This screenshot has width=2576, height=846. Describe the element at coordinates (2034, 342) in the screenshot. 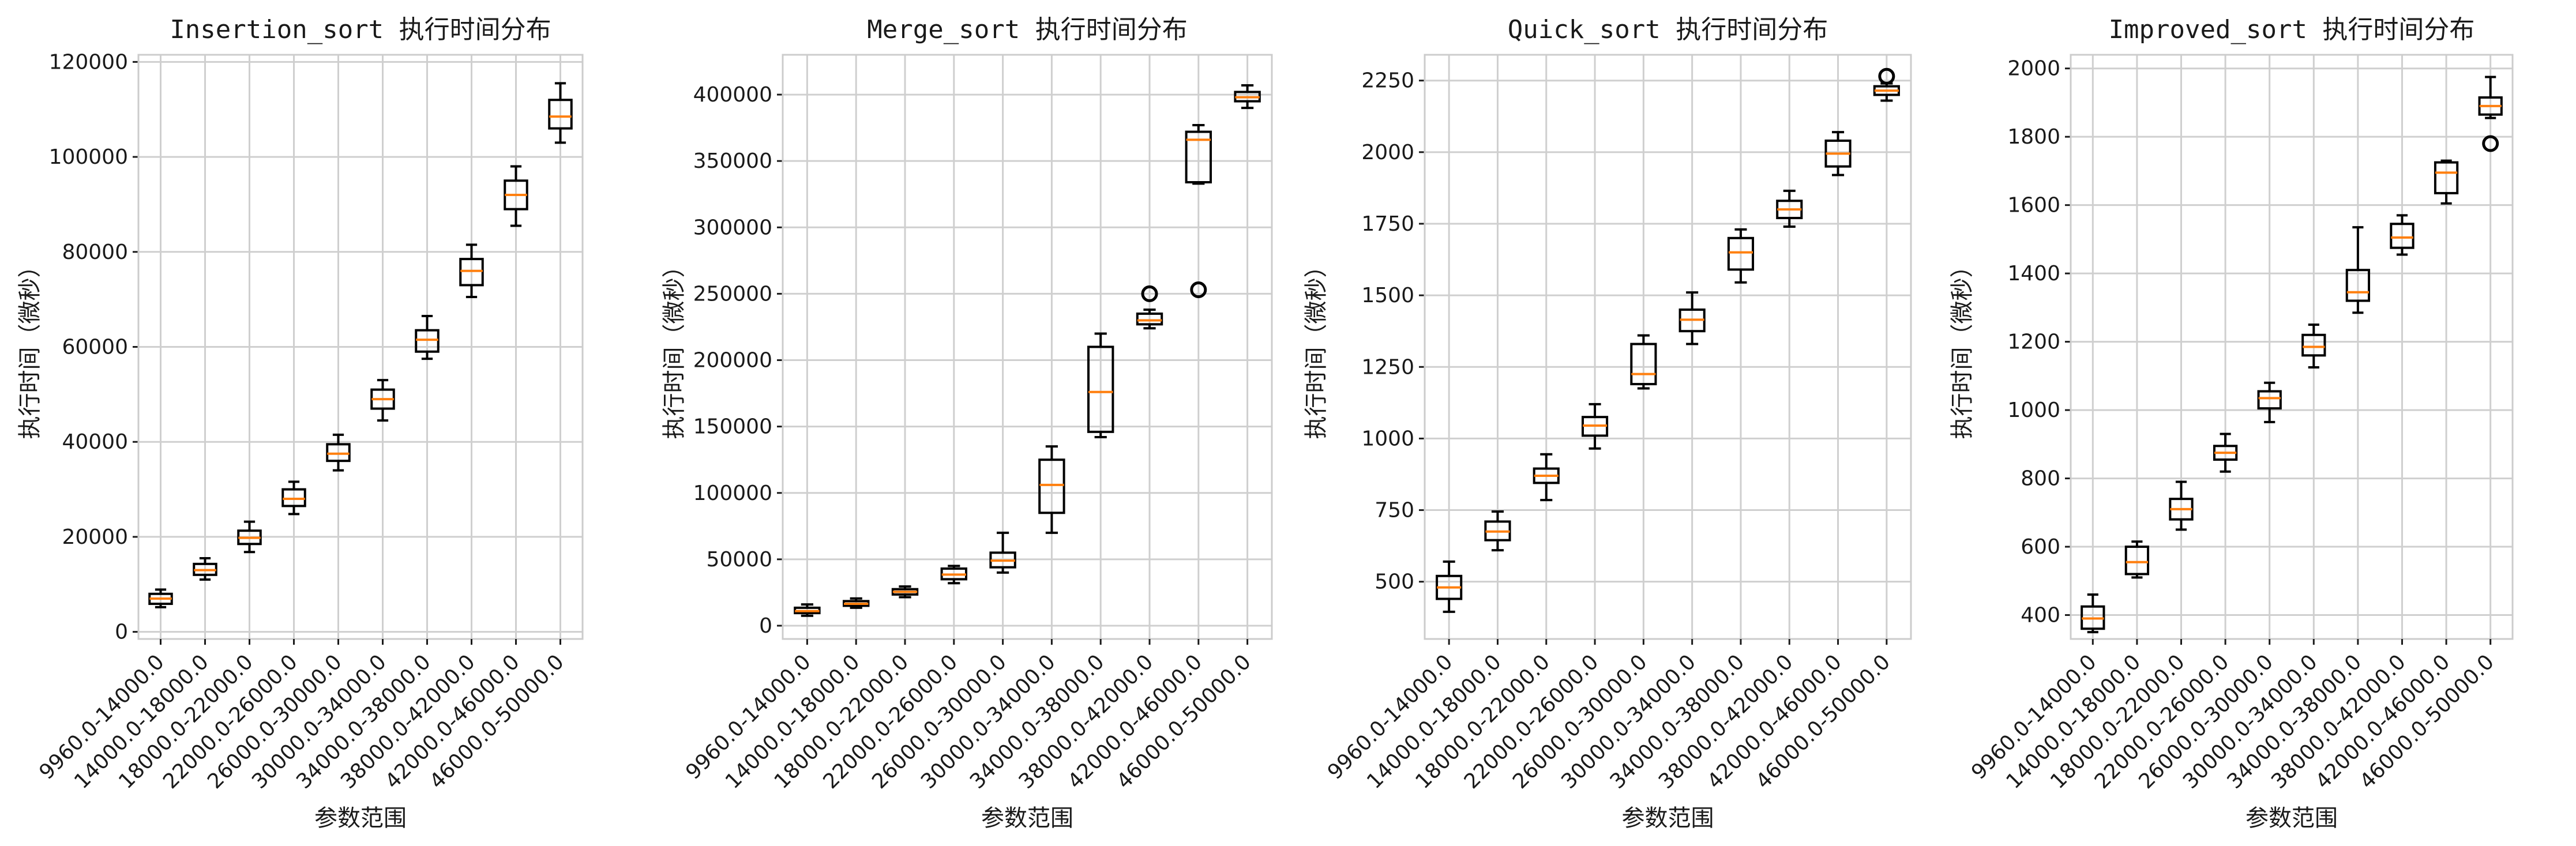

I see `y-tick-label: 1200` at that location.